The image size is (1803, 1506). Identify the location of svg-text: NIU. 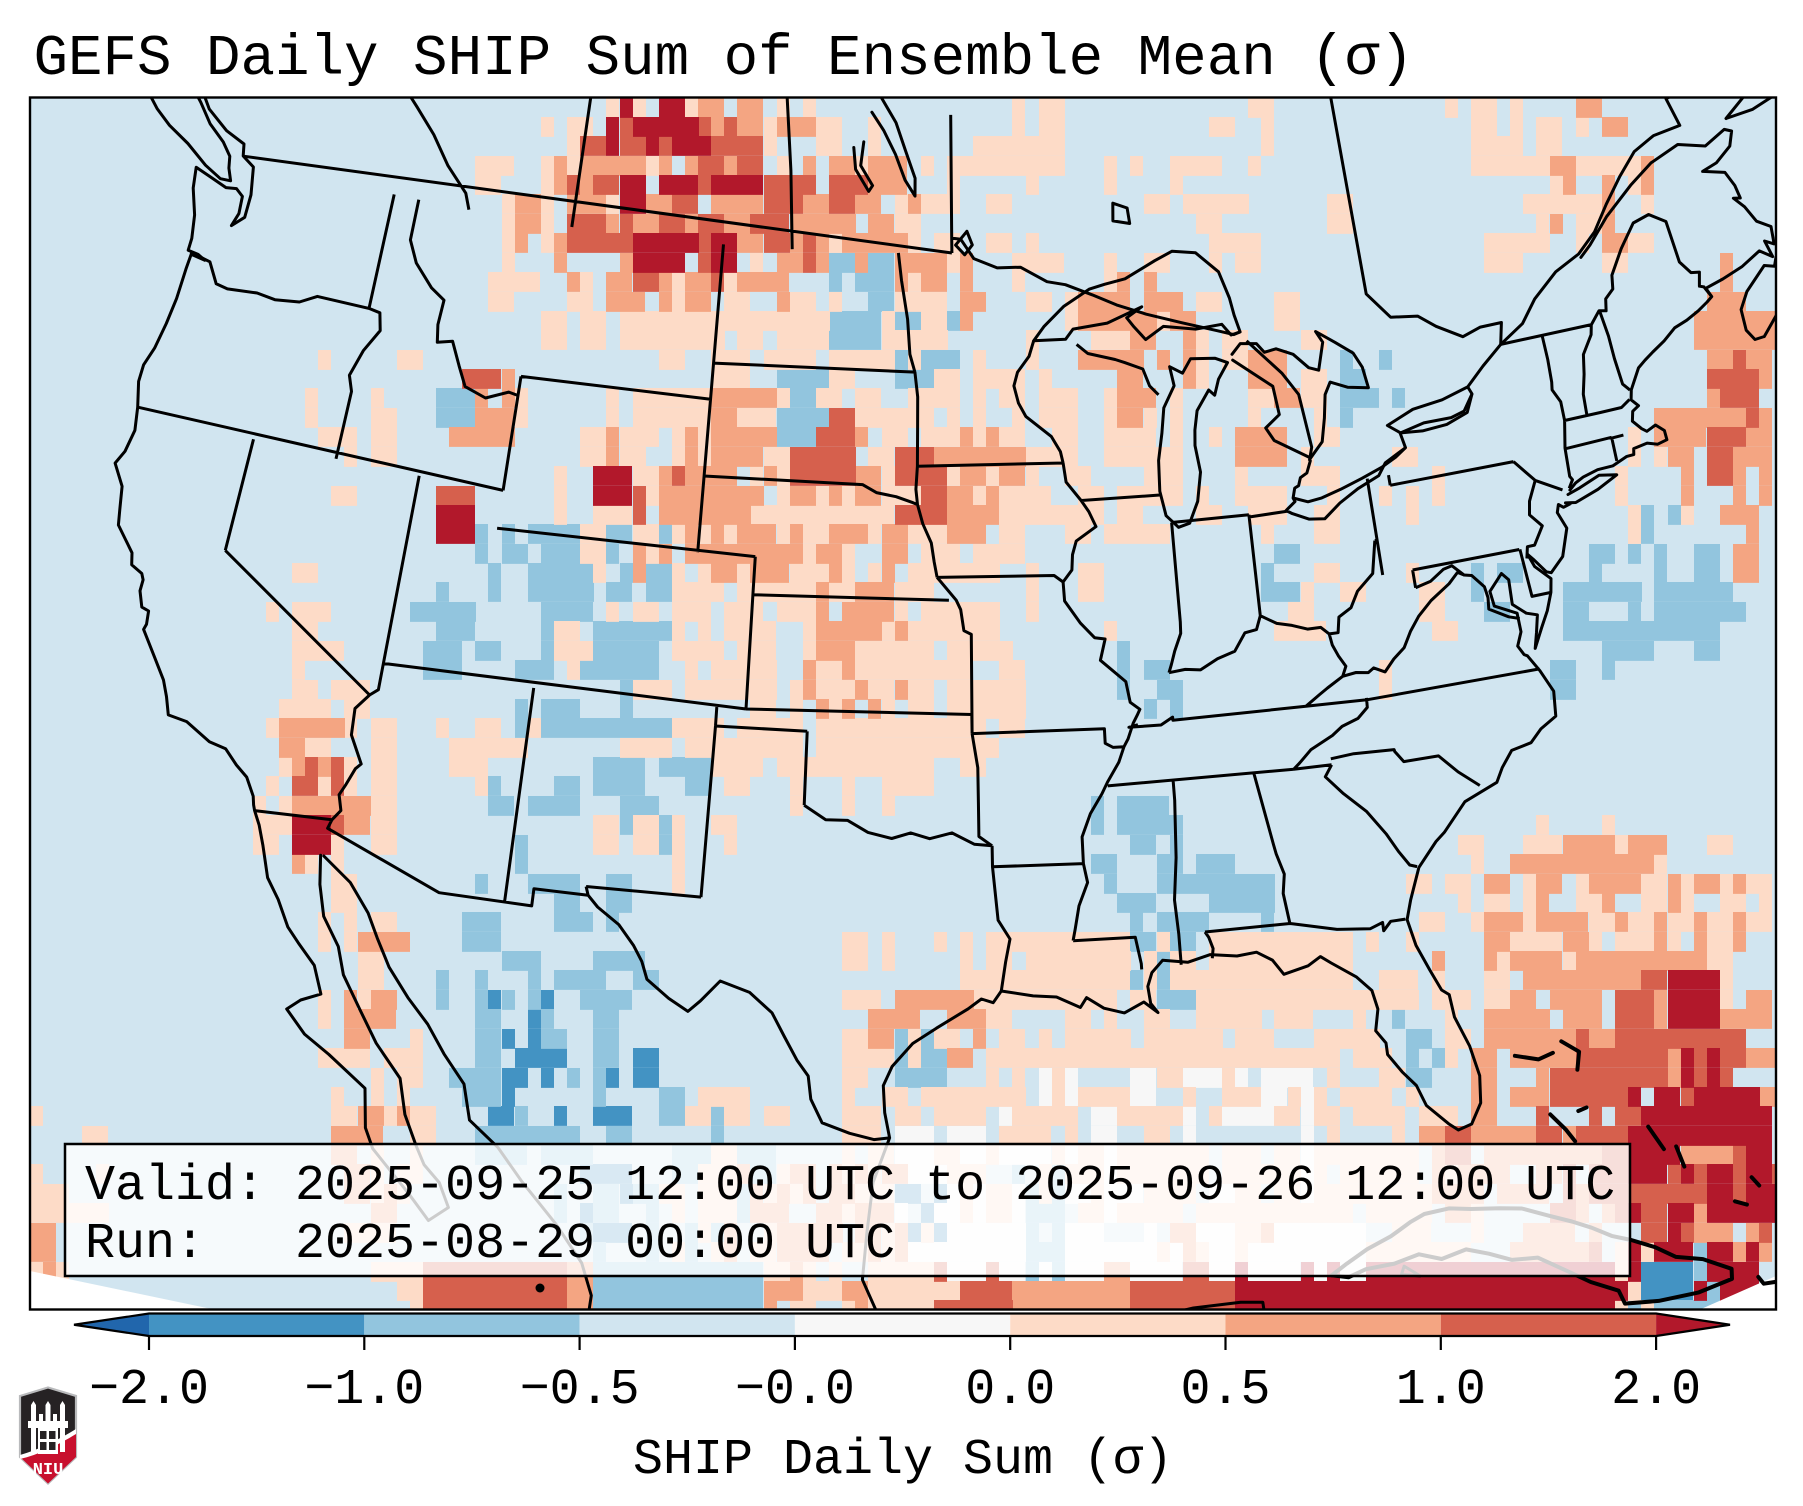
(48, 1470).